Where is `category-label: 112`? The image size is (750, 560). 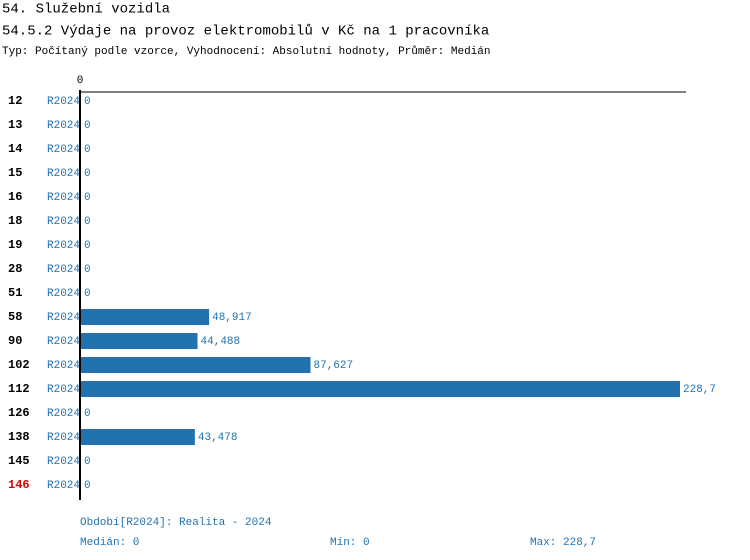 category-label: 112 is located at coordinates (19, 389).